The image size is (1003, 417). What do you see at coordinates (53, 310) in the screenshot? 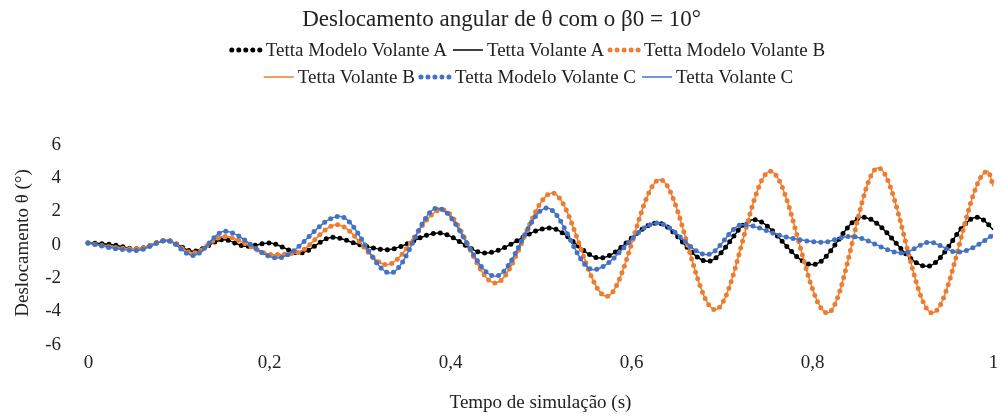
I see `y-tick-label: -4` at bounding box center [53, 310].